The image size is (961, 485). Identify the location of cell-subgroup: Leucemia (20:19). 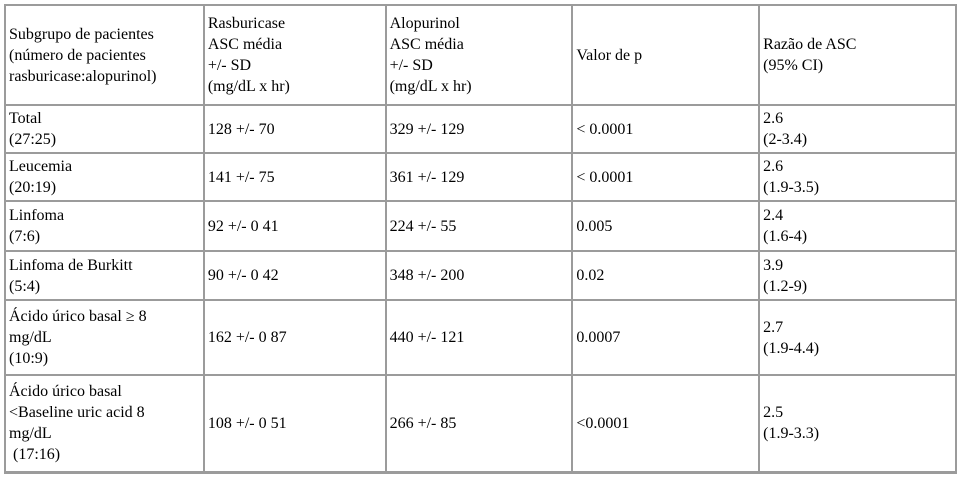
(104, 177).